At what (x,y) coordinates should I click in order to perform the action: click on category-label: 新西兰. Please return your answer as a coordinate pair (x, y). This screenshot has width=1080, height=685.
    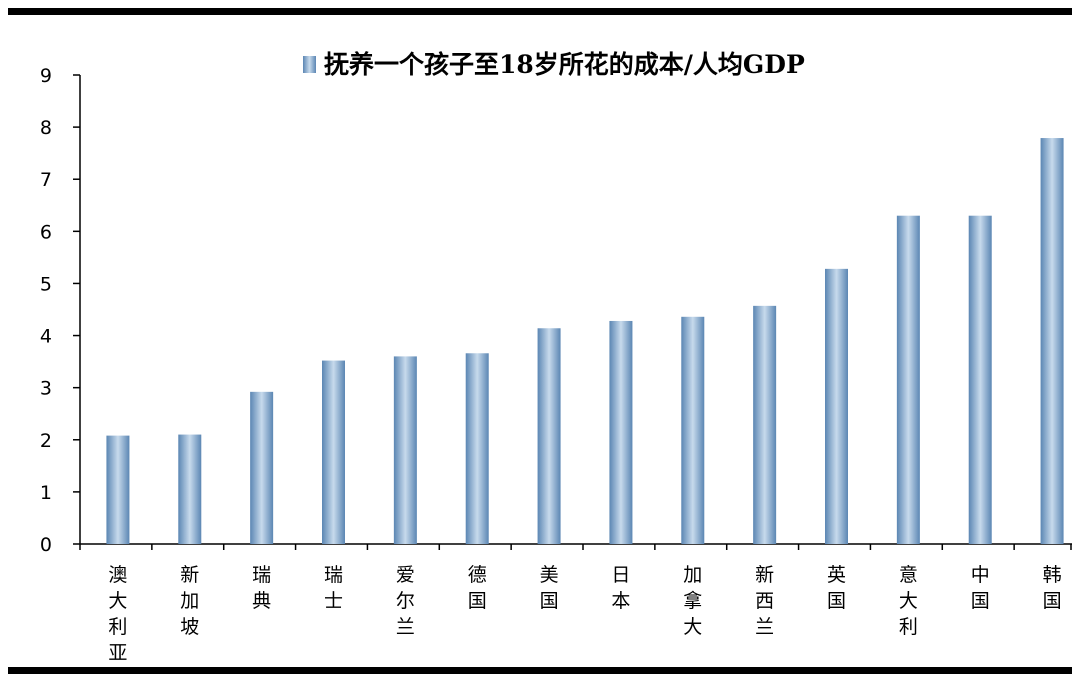
    Looking at the image, I should click on (764, 601).